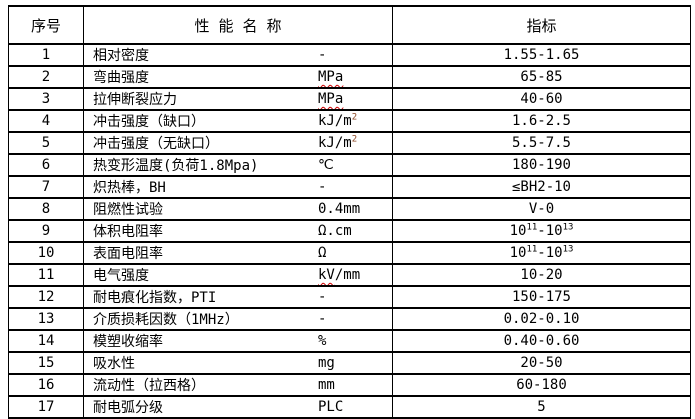 Image resolution: width=695 pixels, height=419 pixels. I want to click on table-row: 13 介质损耗因数（1MHz） - 0.02-0.10, so click(349, 319).